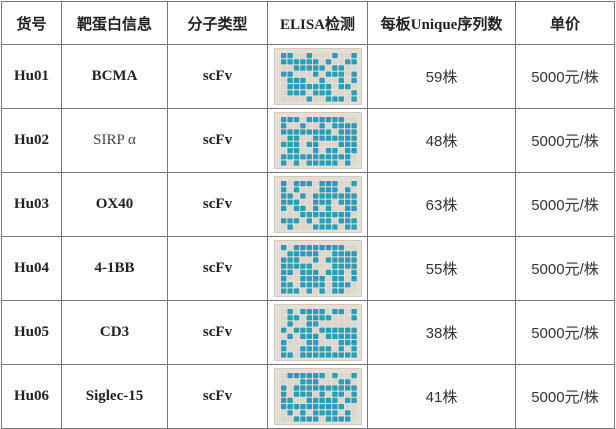 Image resolution: width=616 pixels, height=429 pixels. Describe the element at coordinates (217, 332) in the screenshot. I see `molecule-type: scFv` at that location.